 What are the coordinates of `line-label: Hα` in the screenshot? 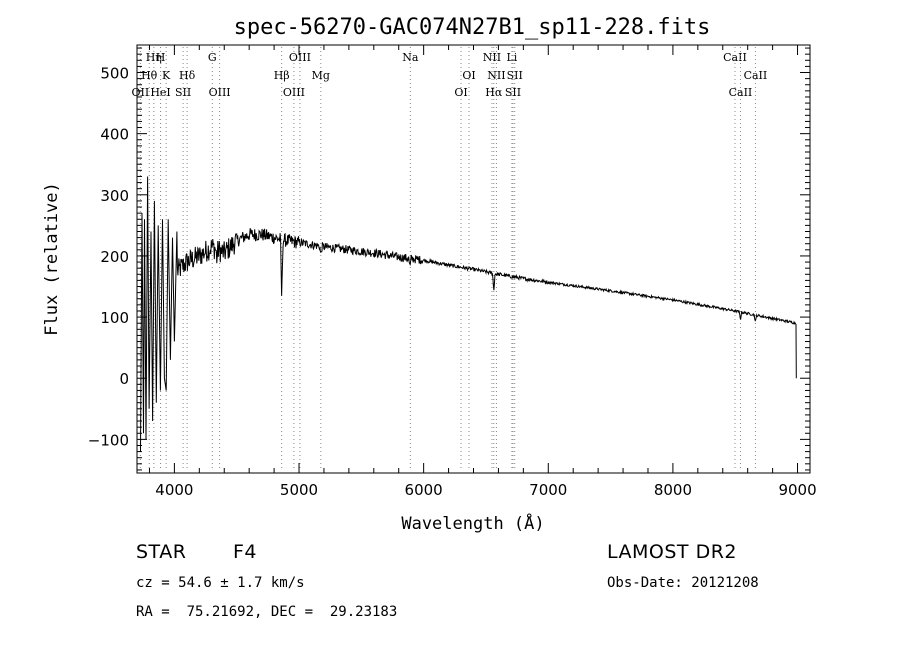 It's located at (494, 92).